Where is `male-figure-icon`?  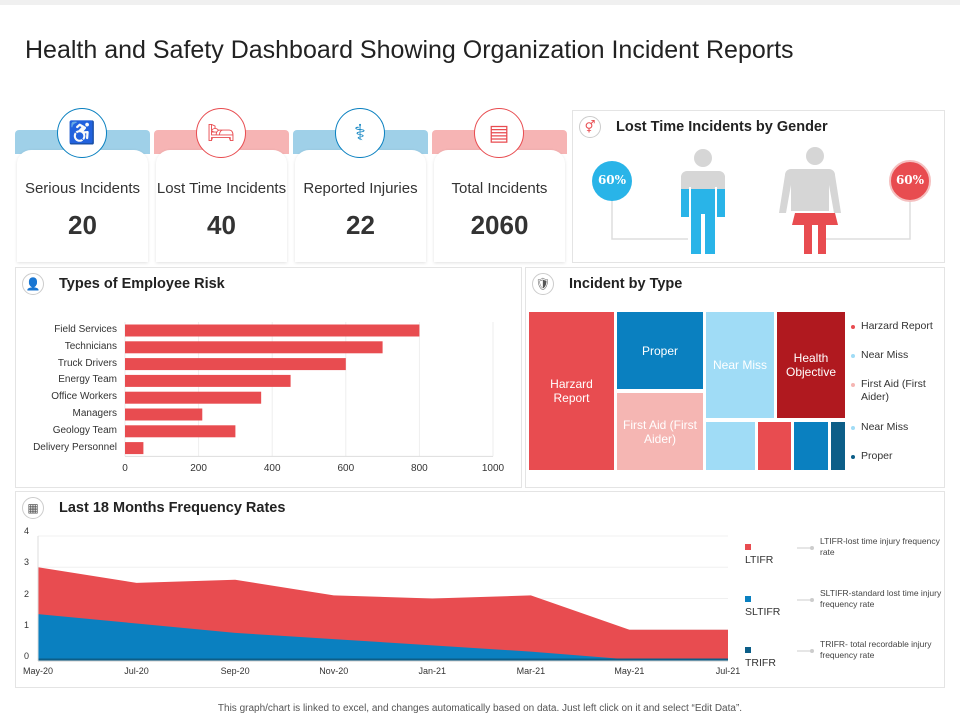 male-figure-icon is located at coordinates (703, 201).